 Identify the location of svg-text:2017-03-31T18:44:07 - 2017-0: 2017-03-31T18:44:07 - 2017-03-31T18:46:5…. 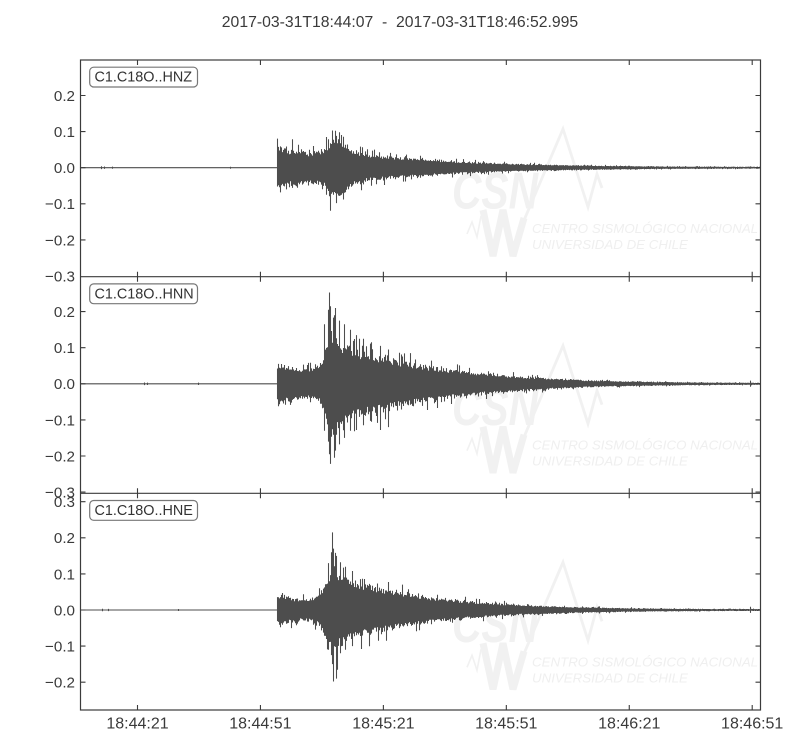
(400, 22).